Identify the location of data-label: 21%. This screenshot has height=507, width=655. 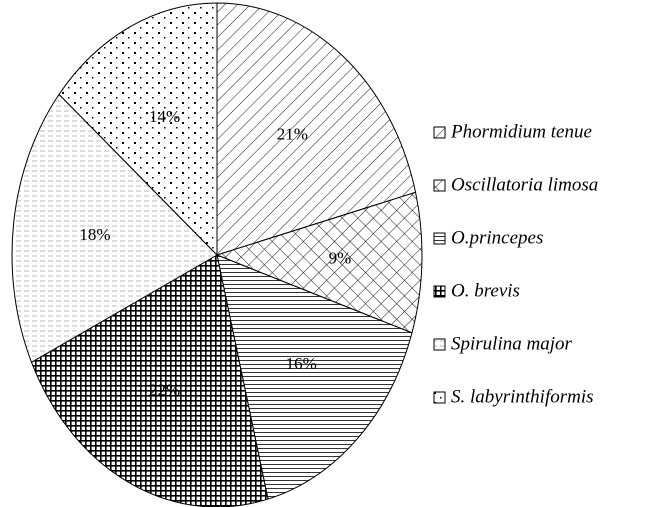
(292, 133).